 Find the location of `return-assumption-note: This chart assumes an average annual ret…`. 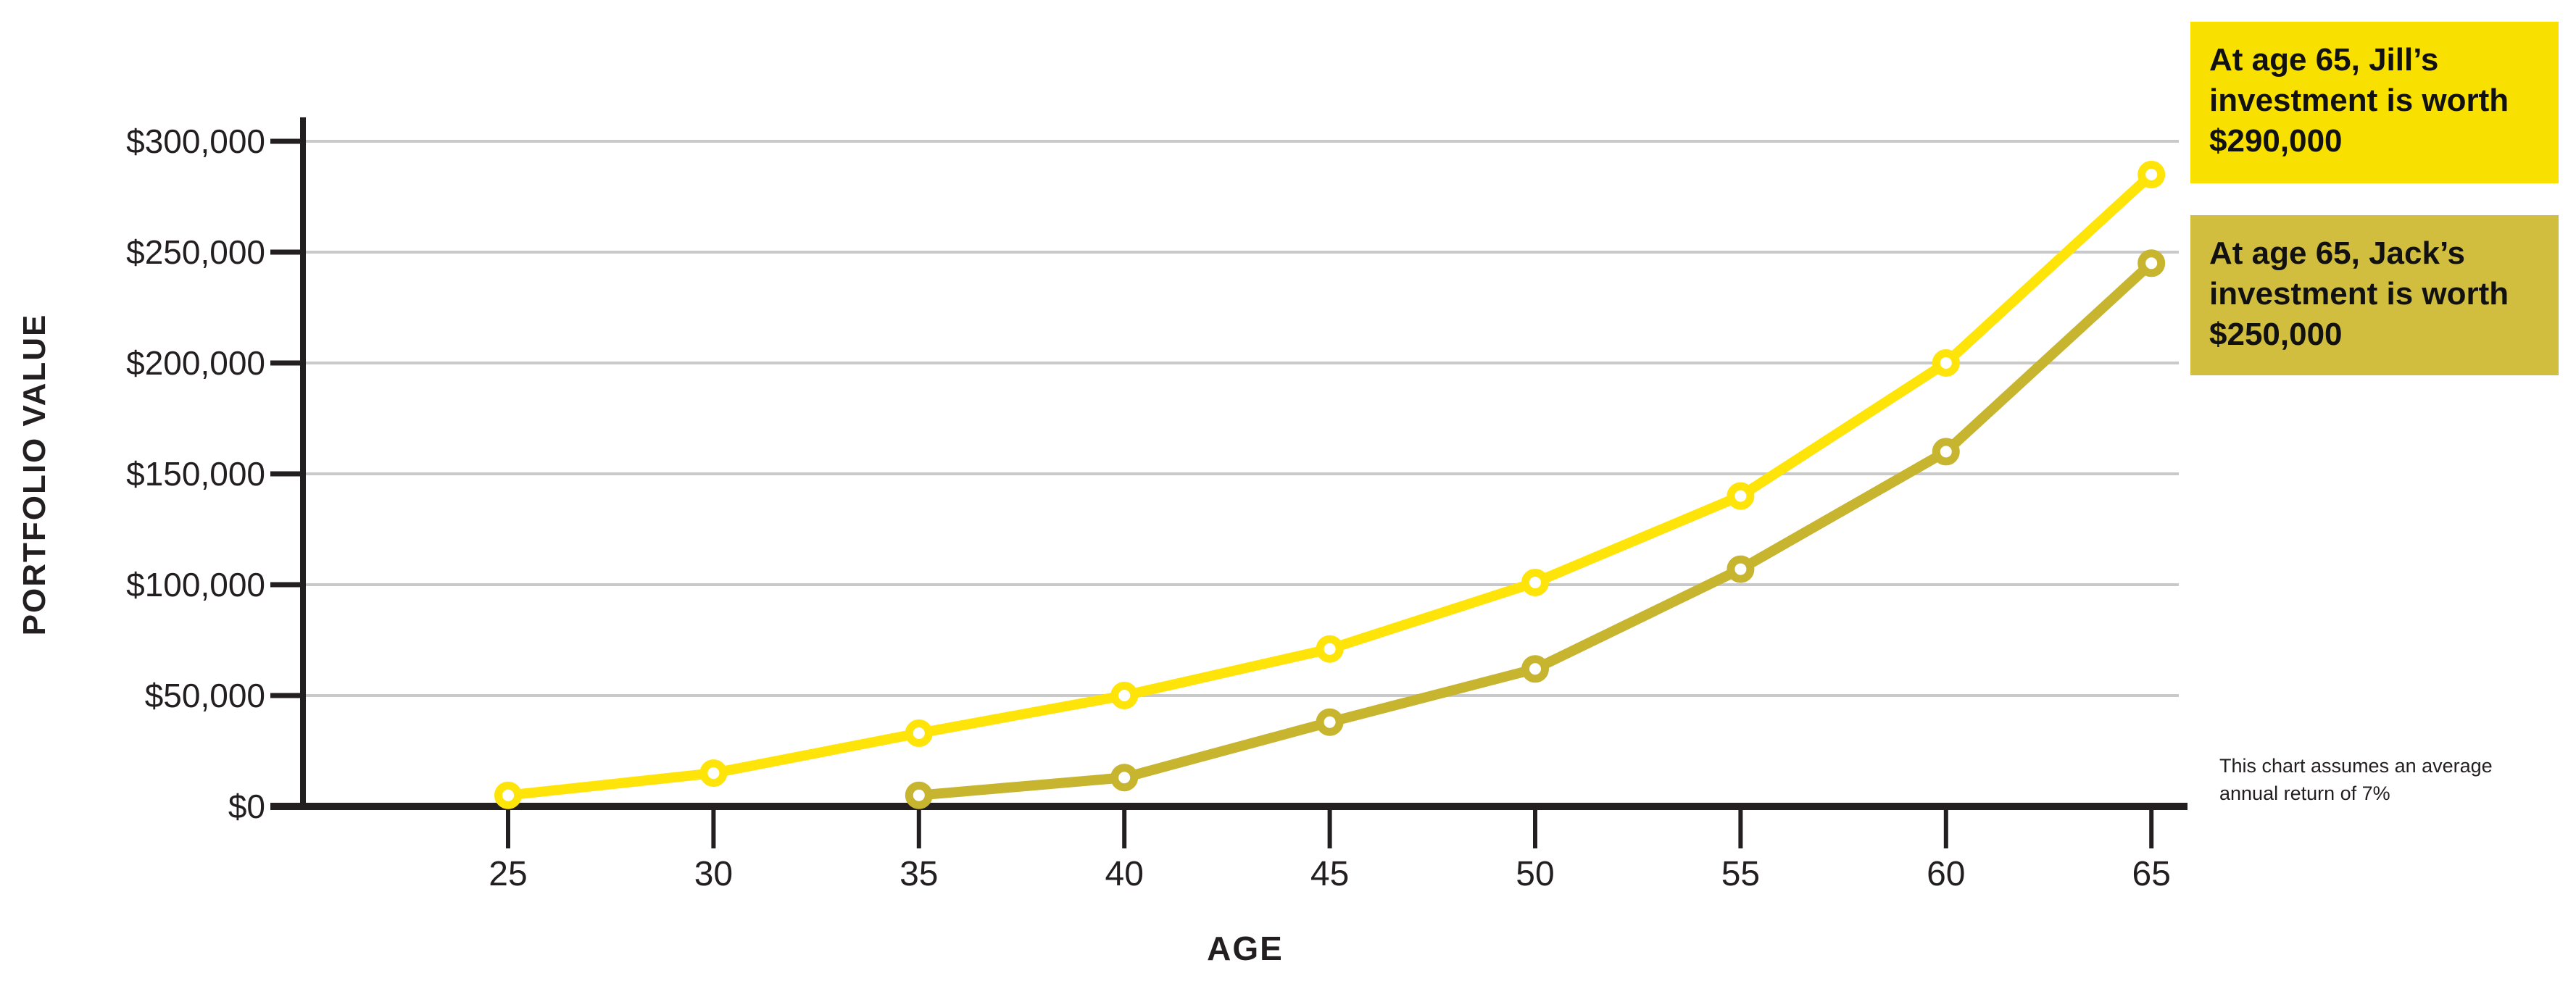

return-assumption-note: This chart assumes an average annual ret… is located at coordinates (2356, 779).